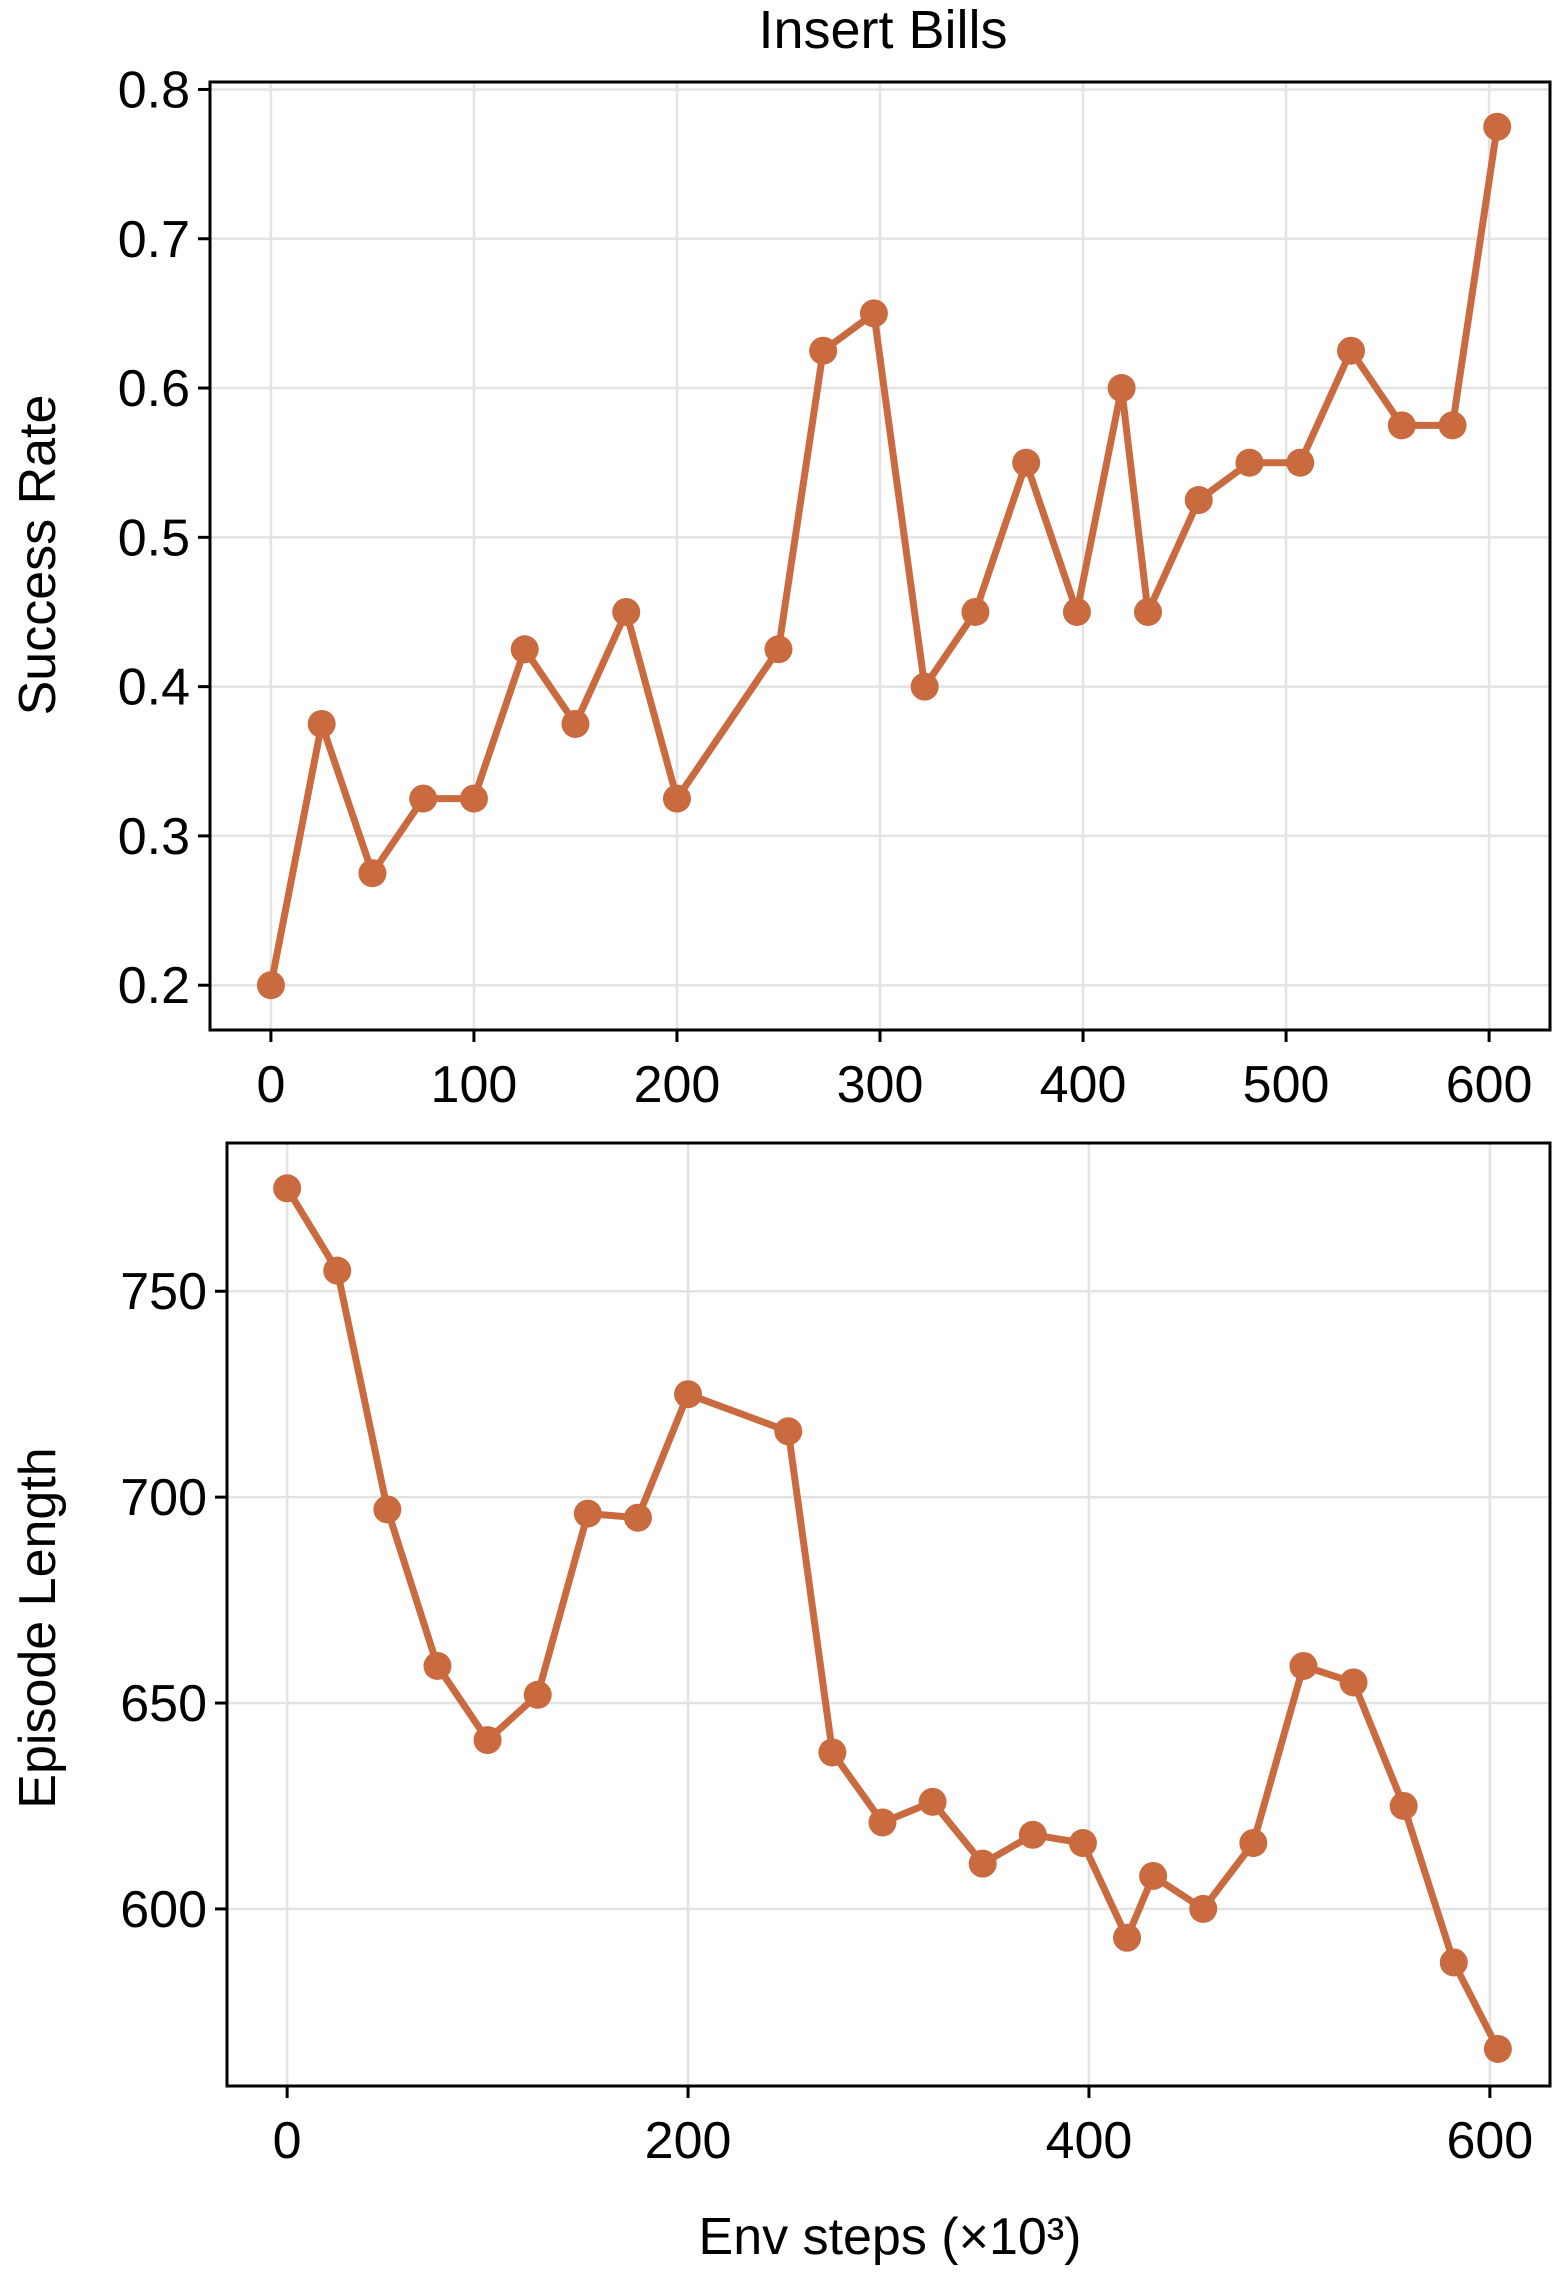  What do you see at coordinates (474, 1085) in the screenshot?
I see `x-tick-label: 100` at bounding box center [474, 1085].